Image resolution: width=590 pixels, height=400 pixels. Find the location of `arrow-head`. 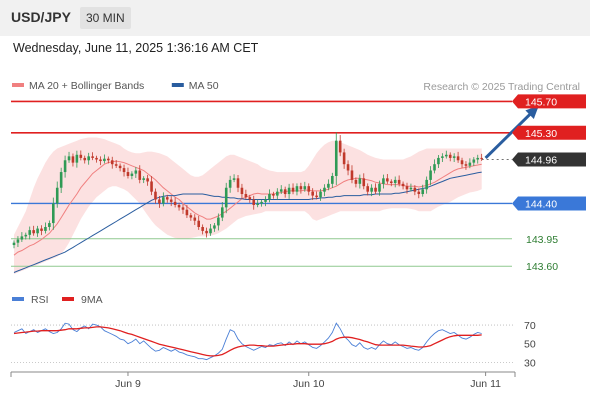

arrow-head is located at coordinates (532, 112).